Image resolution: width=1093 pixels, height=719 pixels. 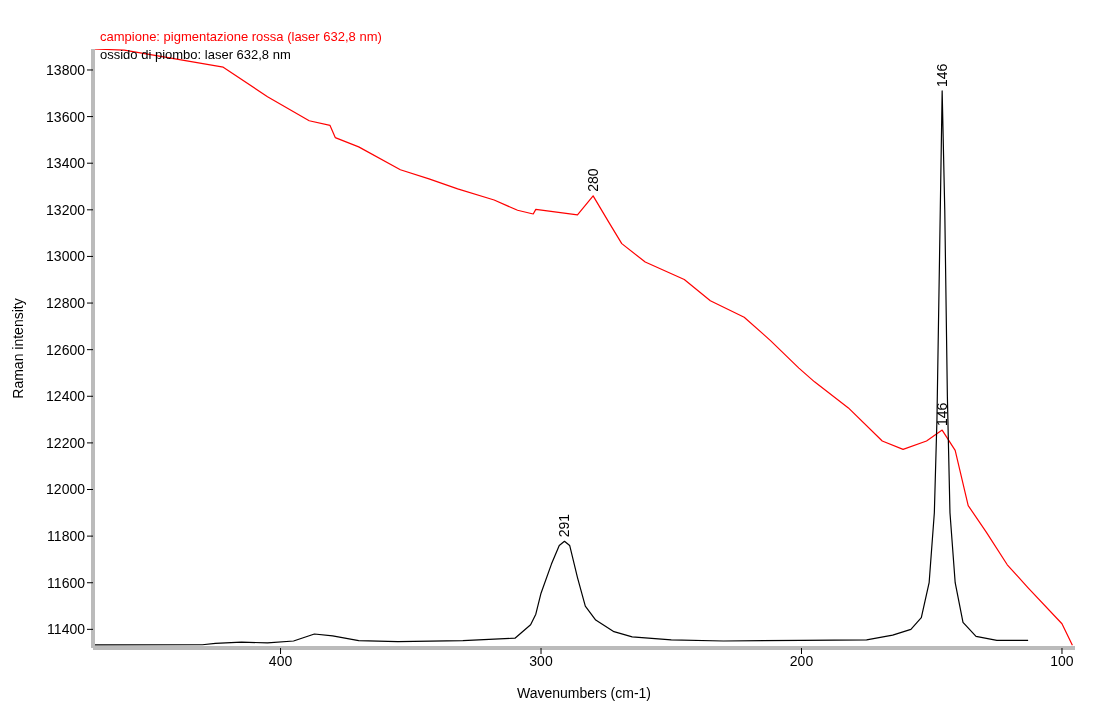 I want to click on x-axis-title: Wavenumbers (cm-1), so click(x=584, y=693).